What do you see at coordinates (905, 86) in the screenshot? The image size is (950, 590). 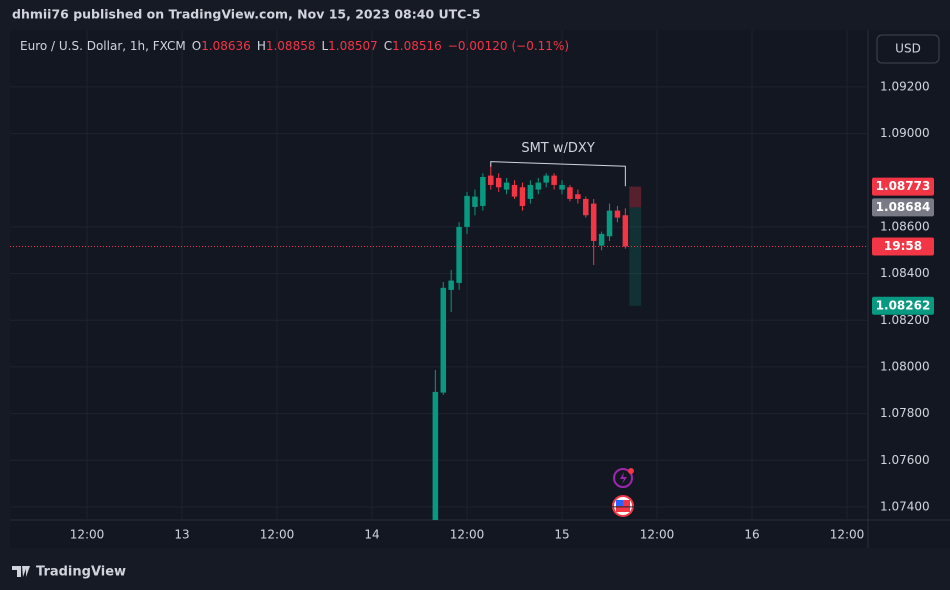 I see `y-tick-label: 1.09200` at bounding box center [905, 86].